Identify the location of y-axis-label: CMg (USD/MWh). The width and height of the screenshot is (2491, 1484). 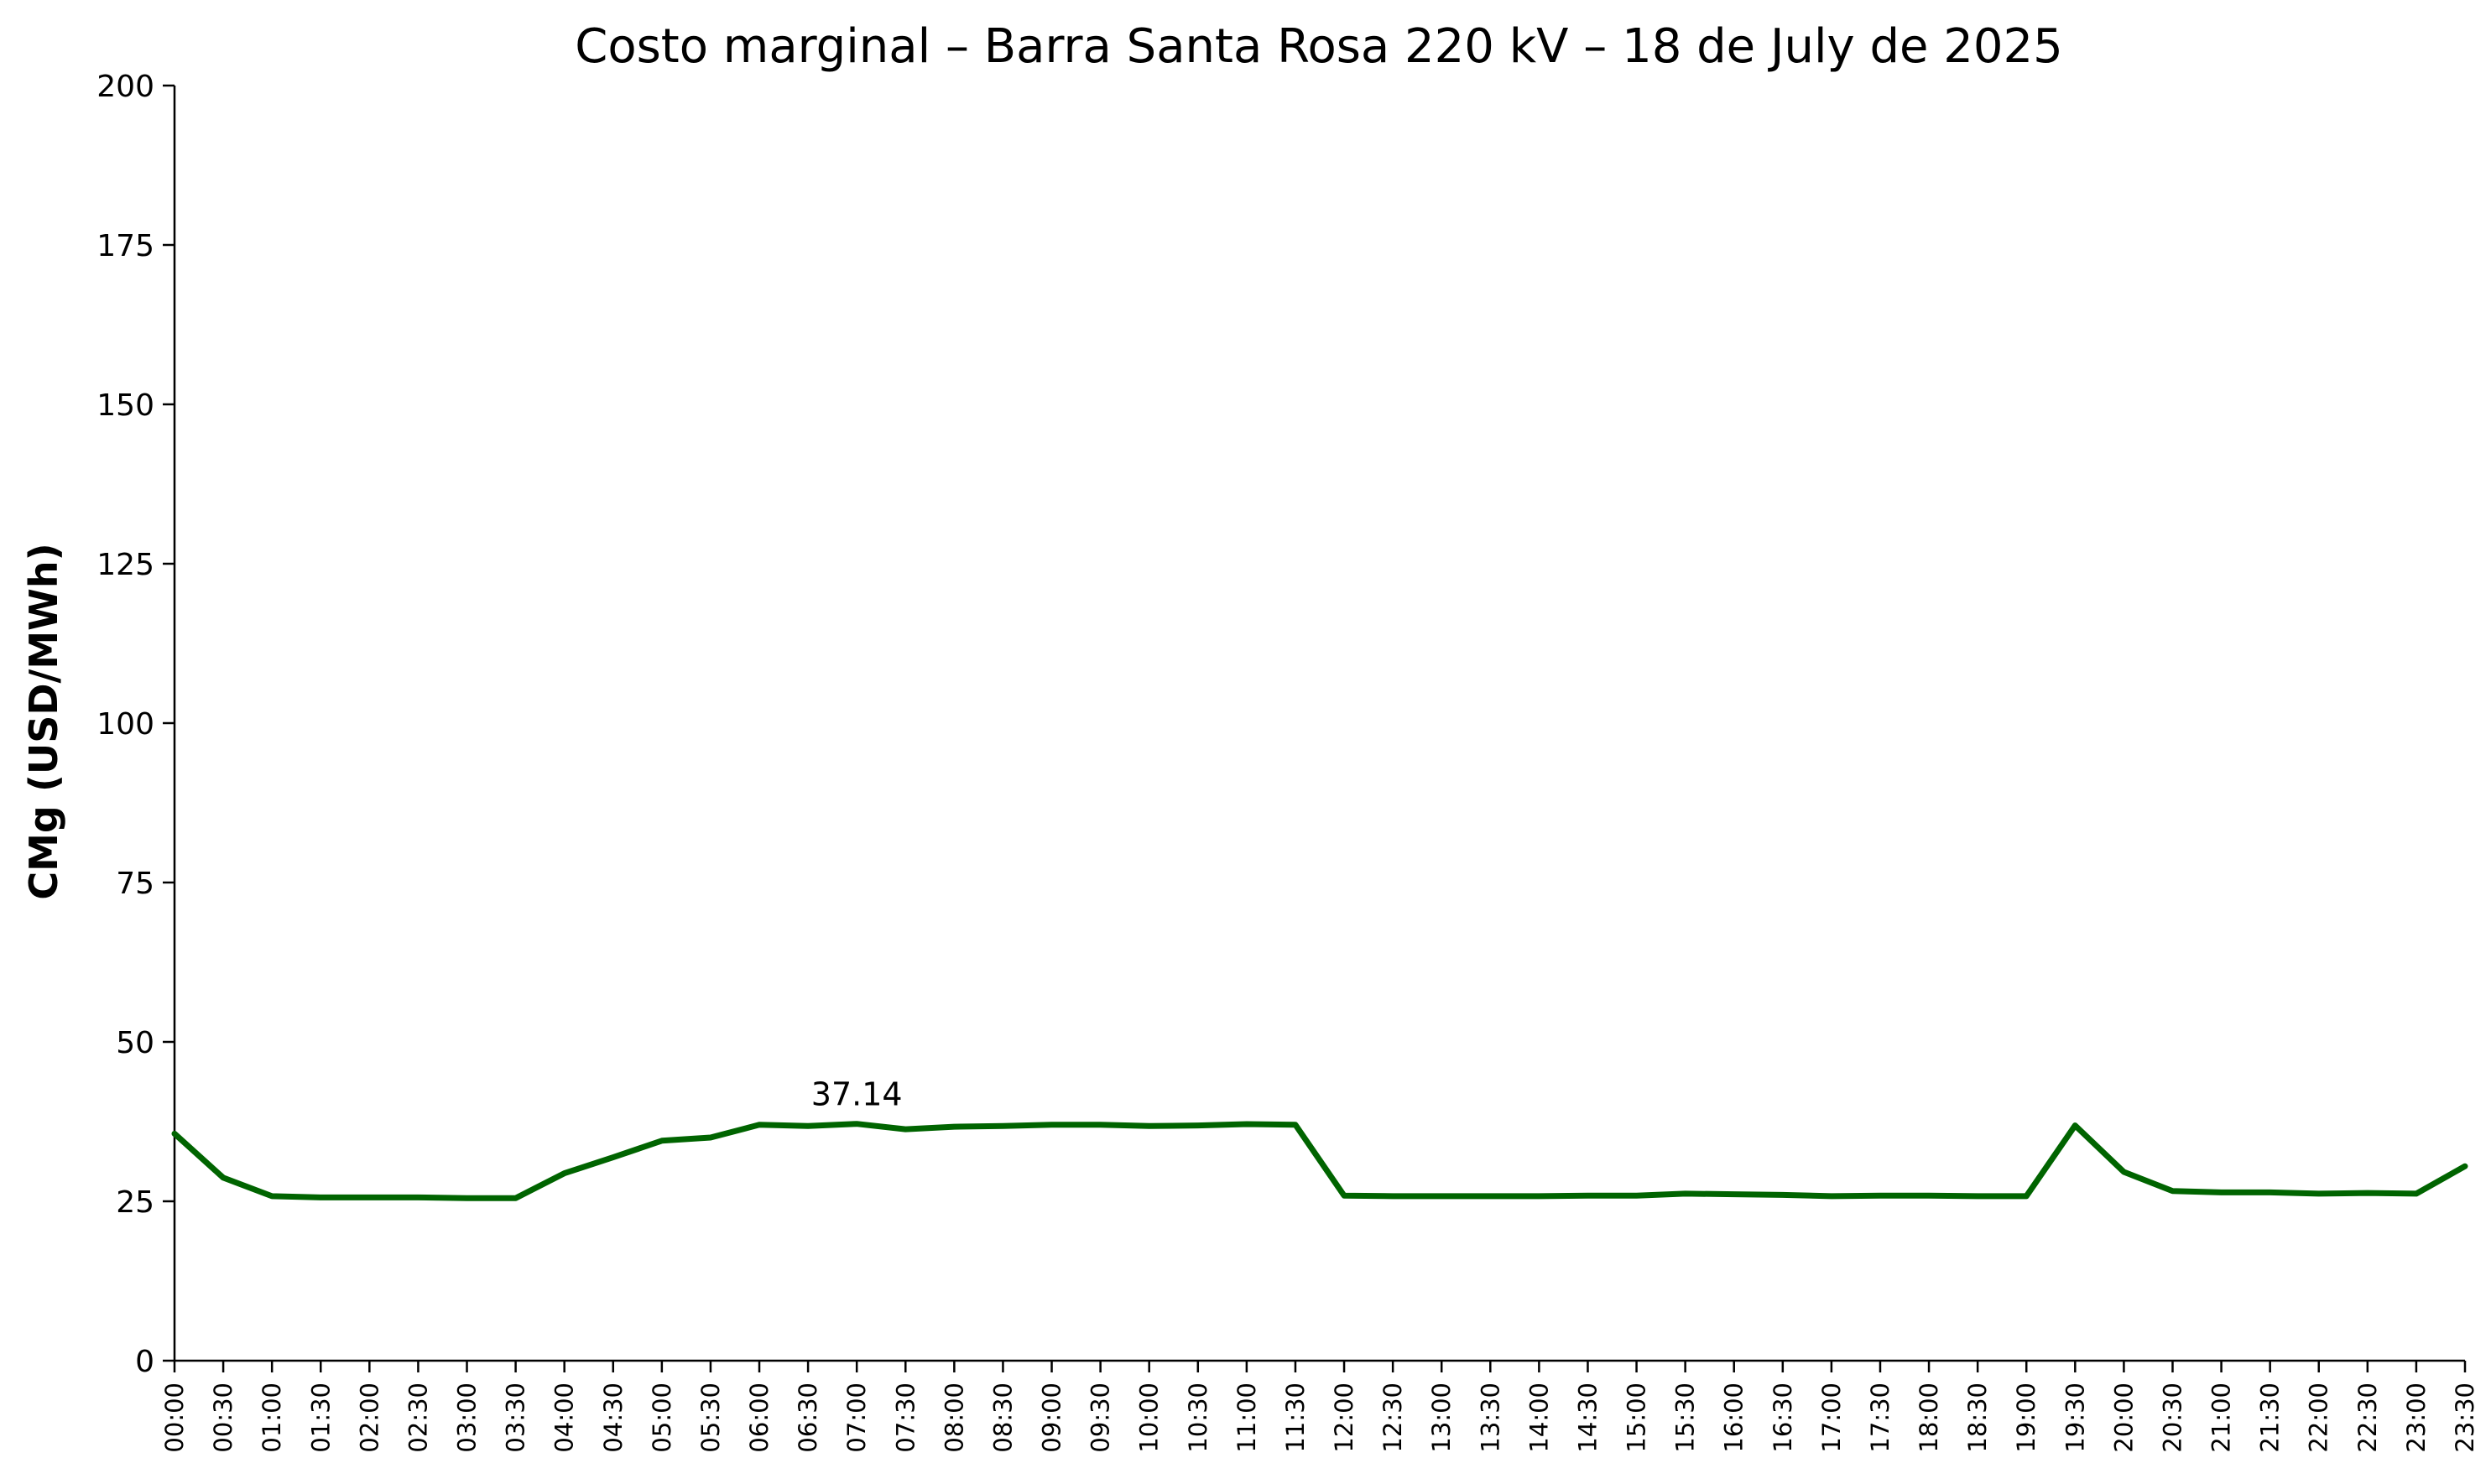
(43, 721).